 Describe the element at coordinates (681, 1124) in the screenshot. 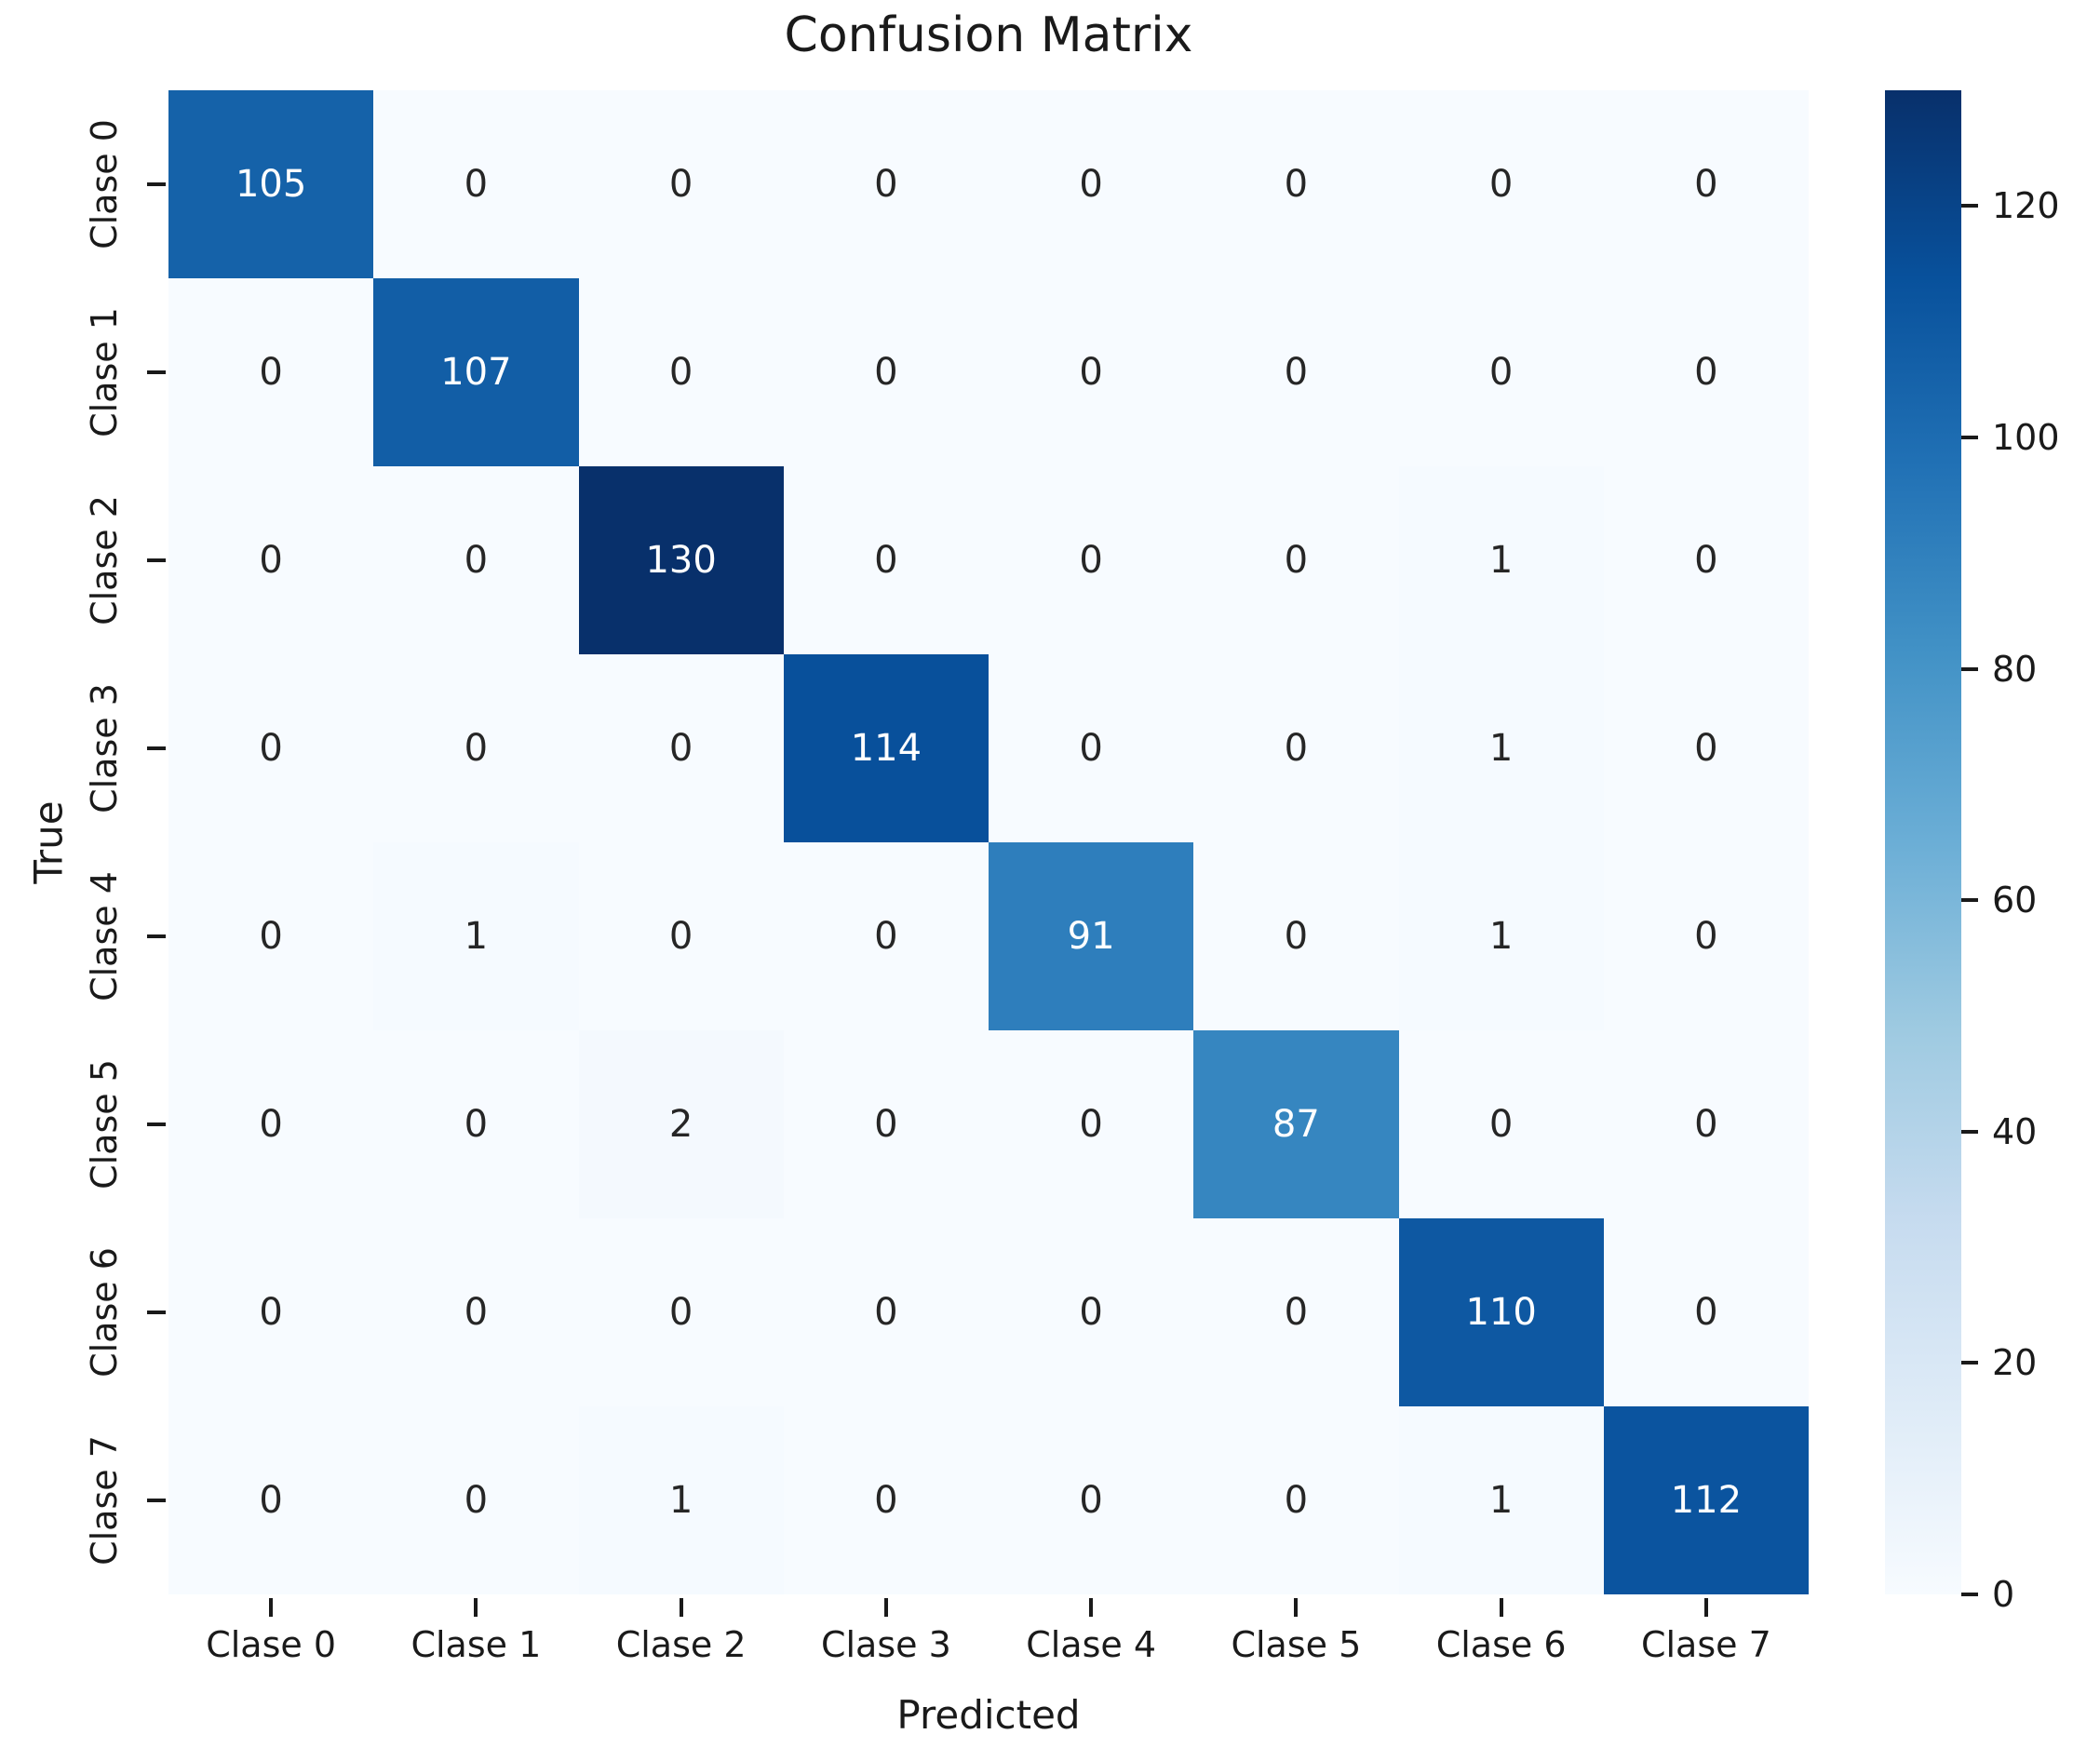

I see `heatmap-cell: 2` at that location.